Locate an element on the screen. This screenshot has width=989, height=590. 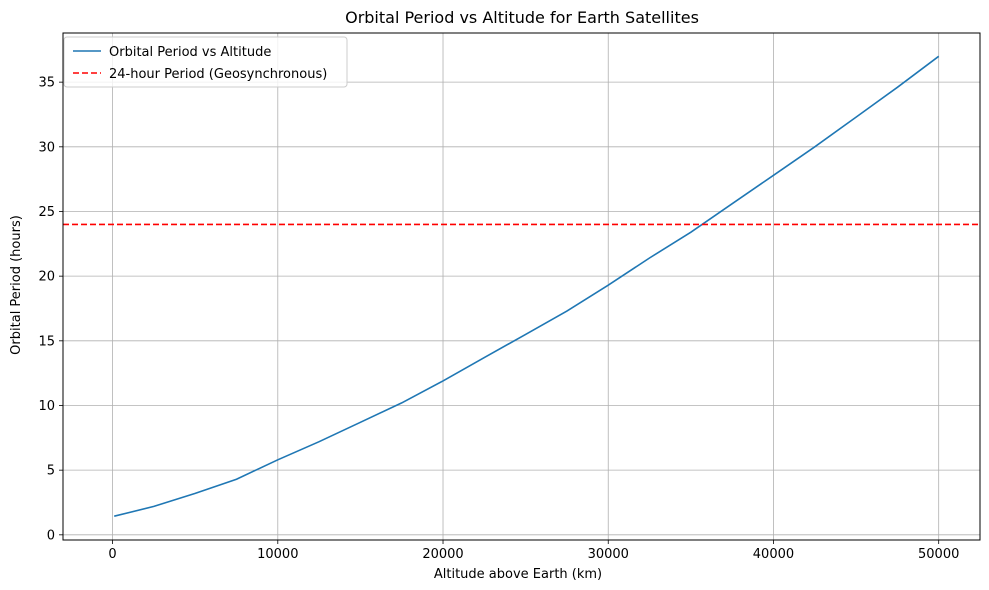
x-axis-label: Altitude above Earth (km) is located at coordinates (518, 574).